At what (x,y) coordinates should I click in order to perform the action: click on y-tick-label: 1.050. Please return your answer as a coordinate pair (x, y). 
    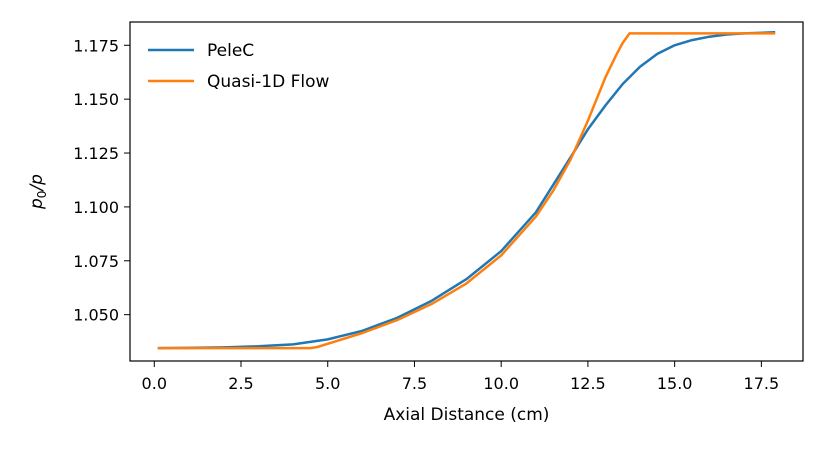
    Looking at the image, I should click on (96, 315).